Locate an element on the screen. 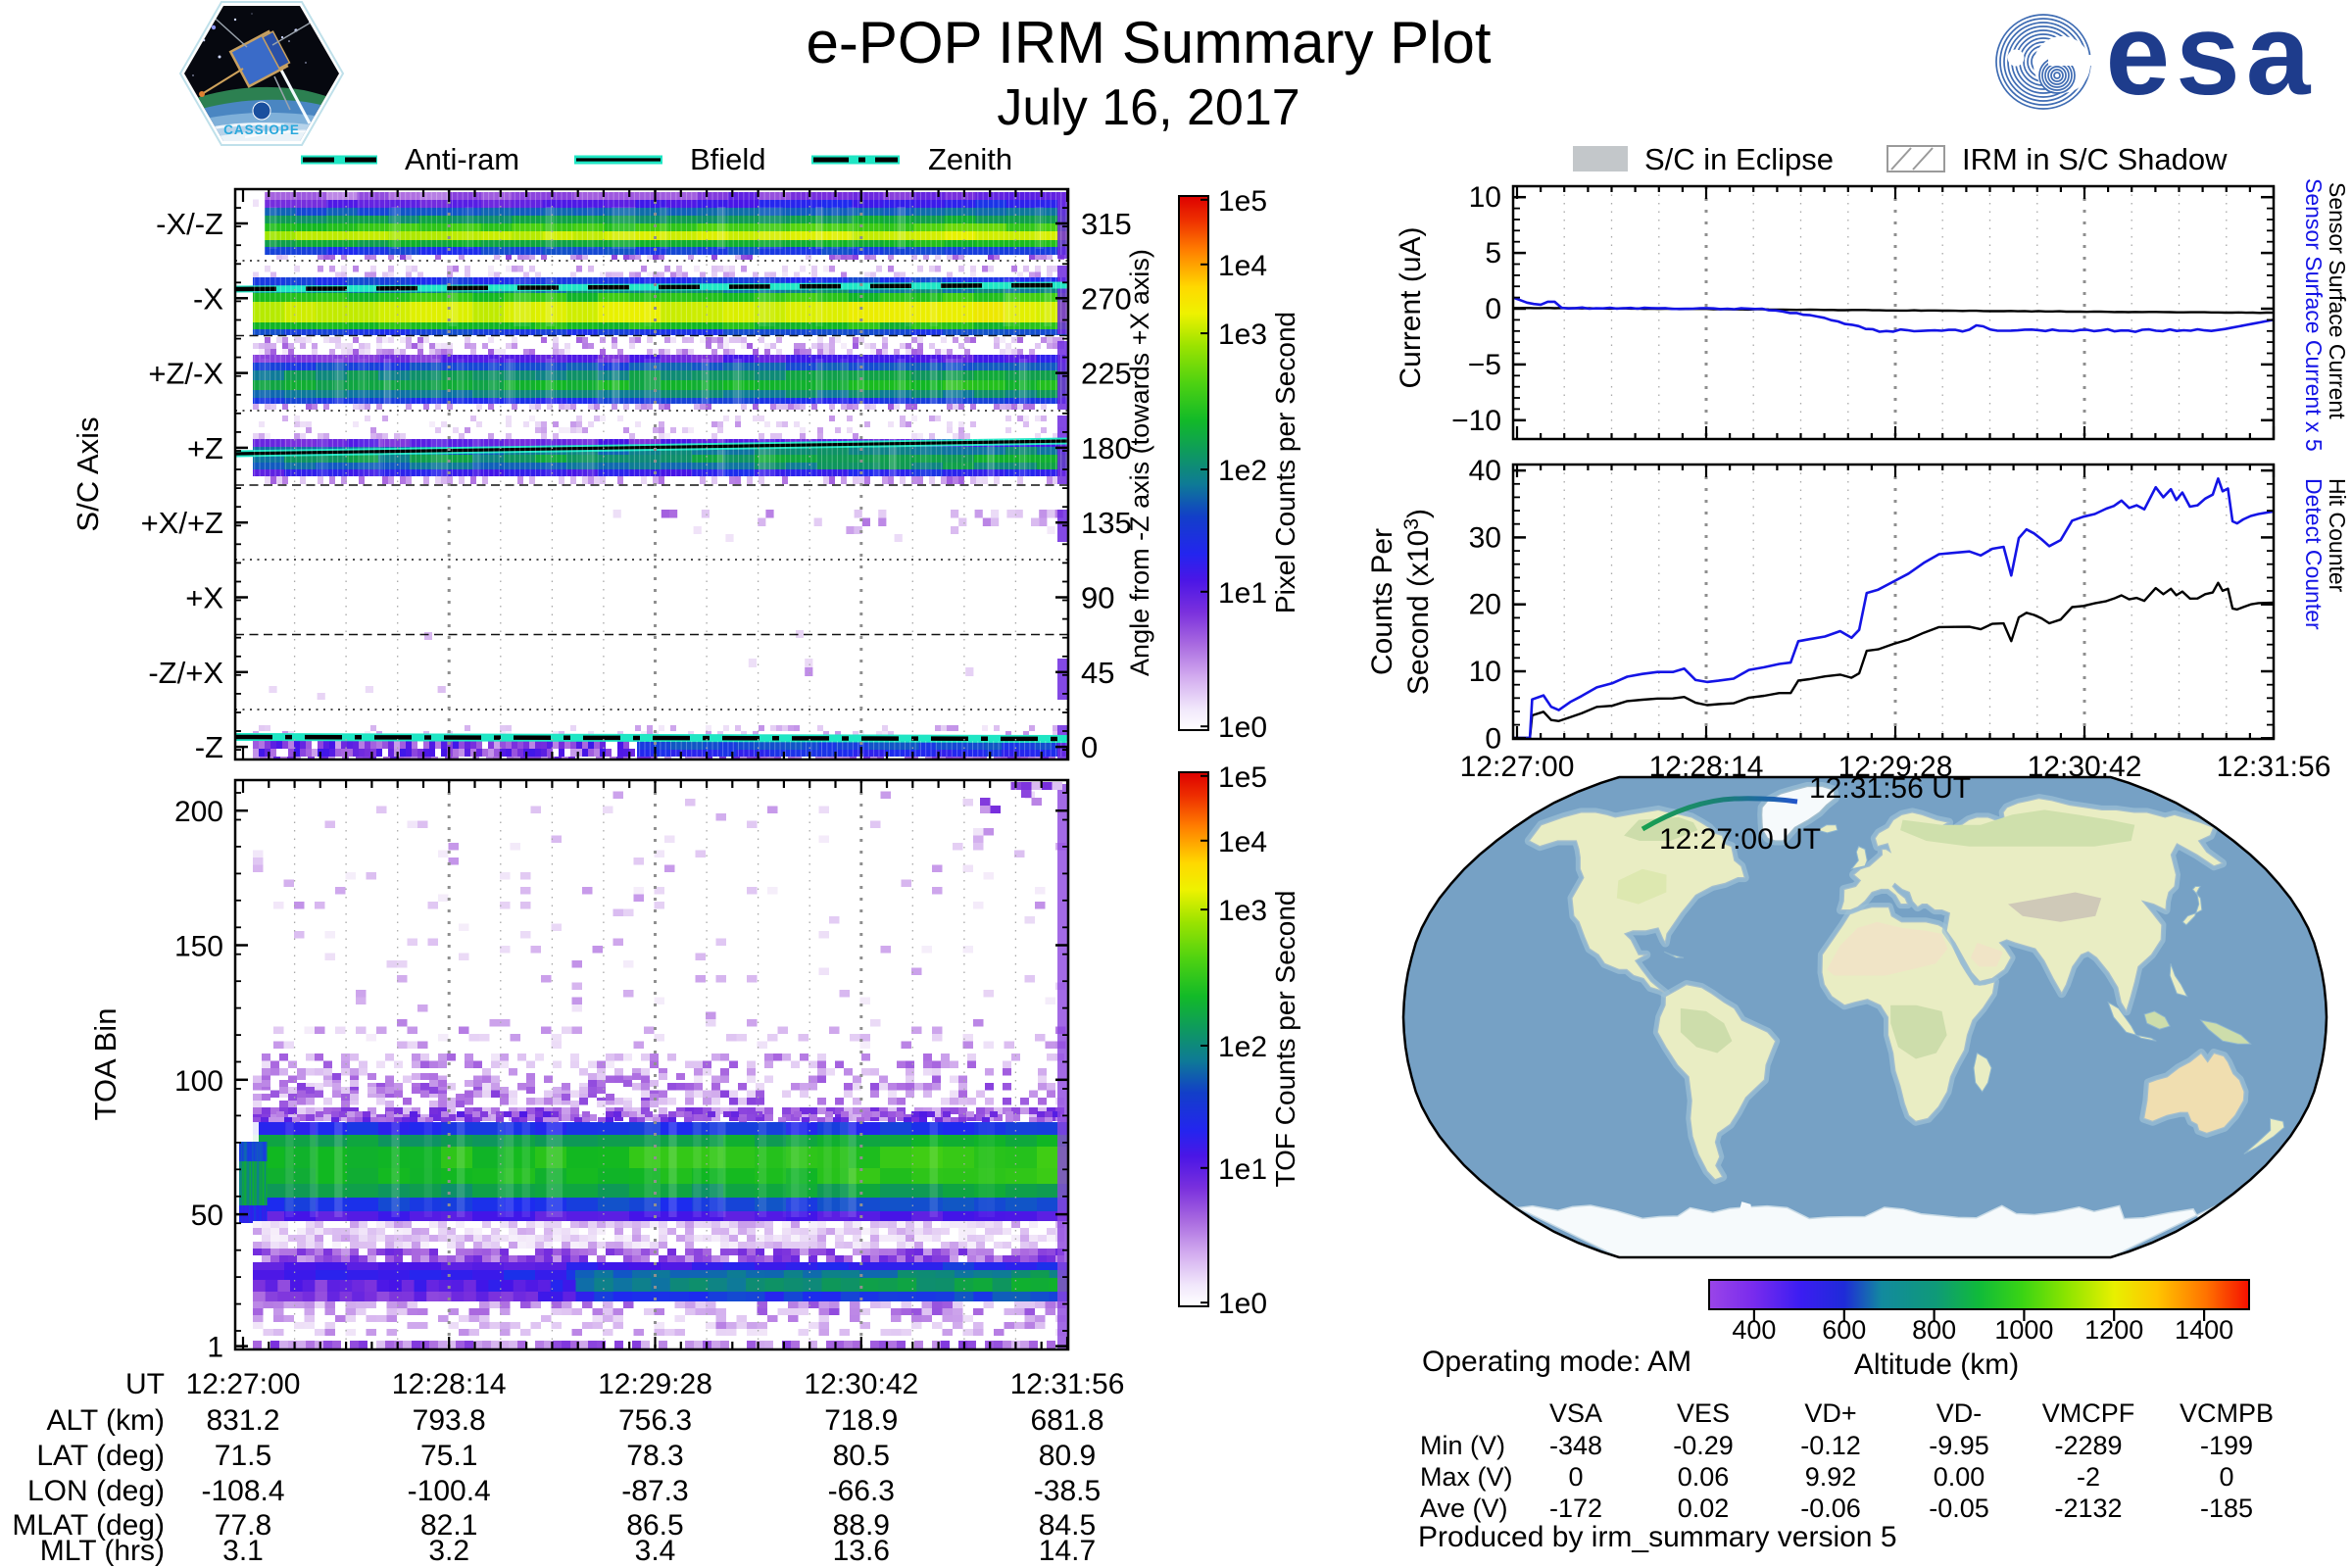 This screenshot has height=1568, width=2352. svg-text: -199 is located at coordinates (2226, 1445).